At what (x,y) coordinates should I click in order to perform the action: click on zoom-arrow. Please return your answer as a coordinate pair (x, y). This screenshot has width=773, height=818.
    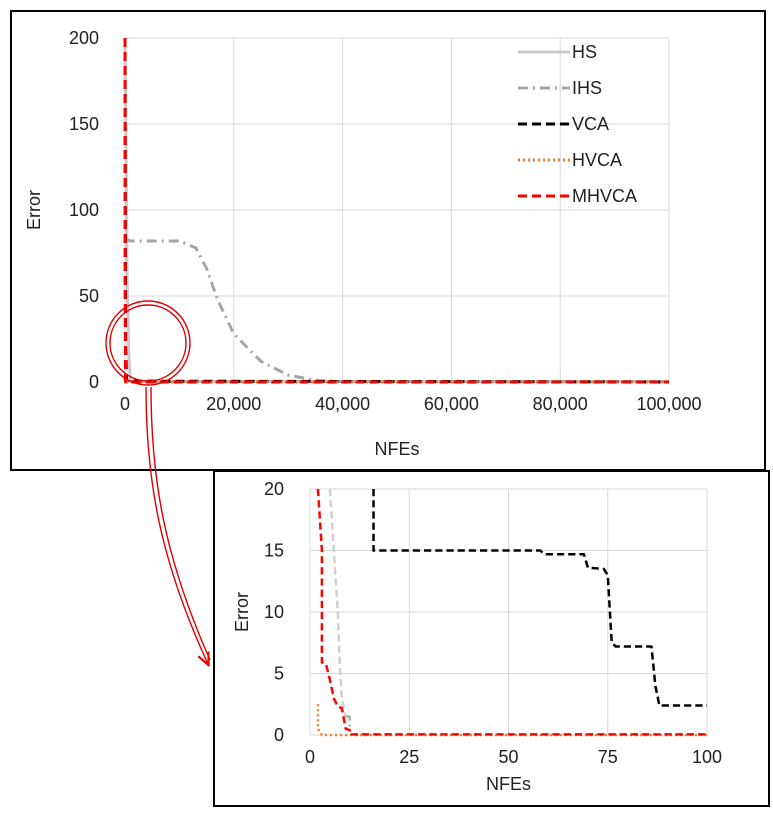
    Looking at the image, I should click on (176, 525).